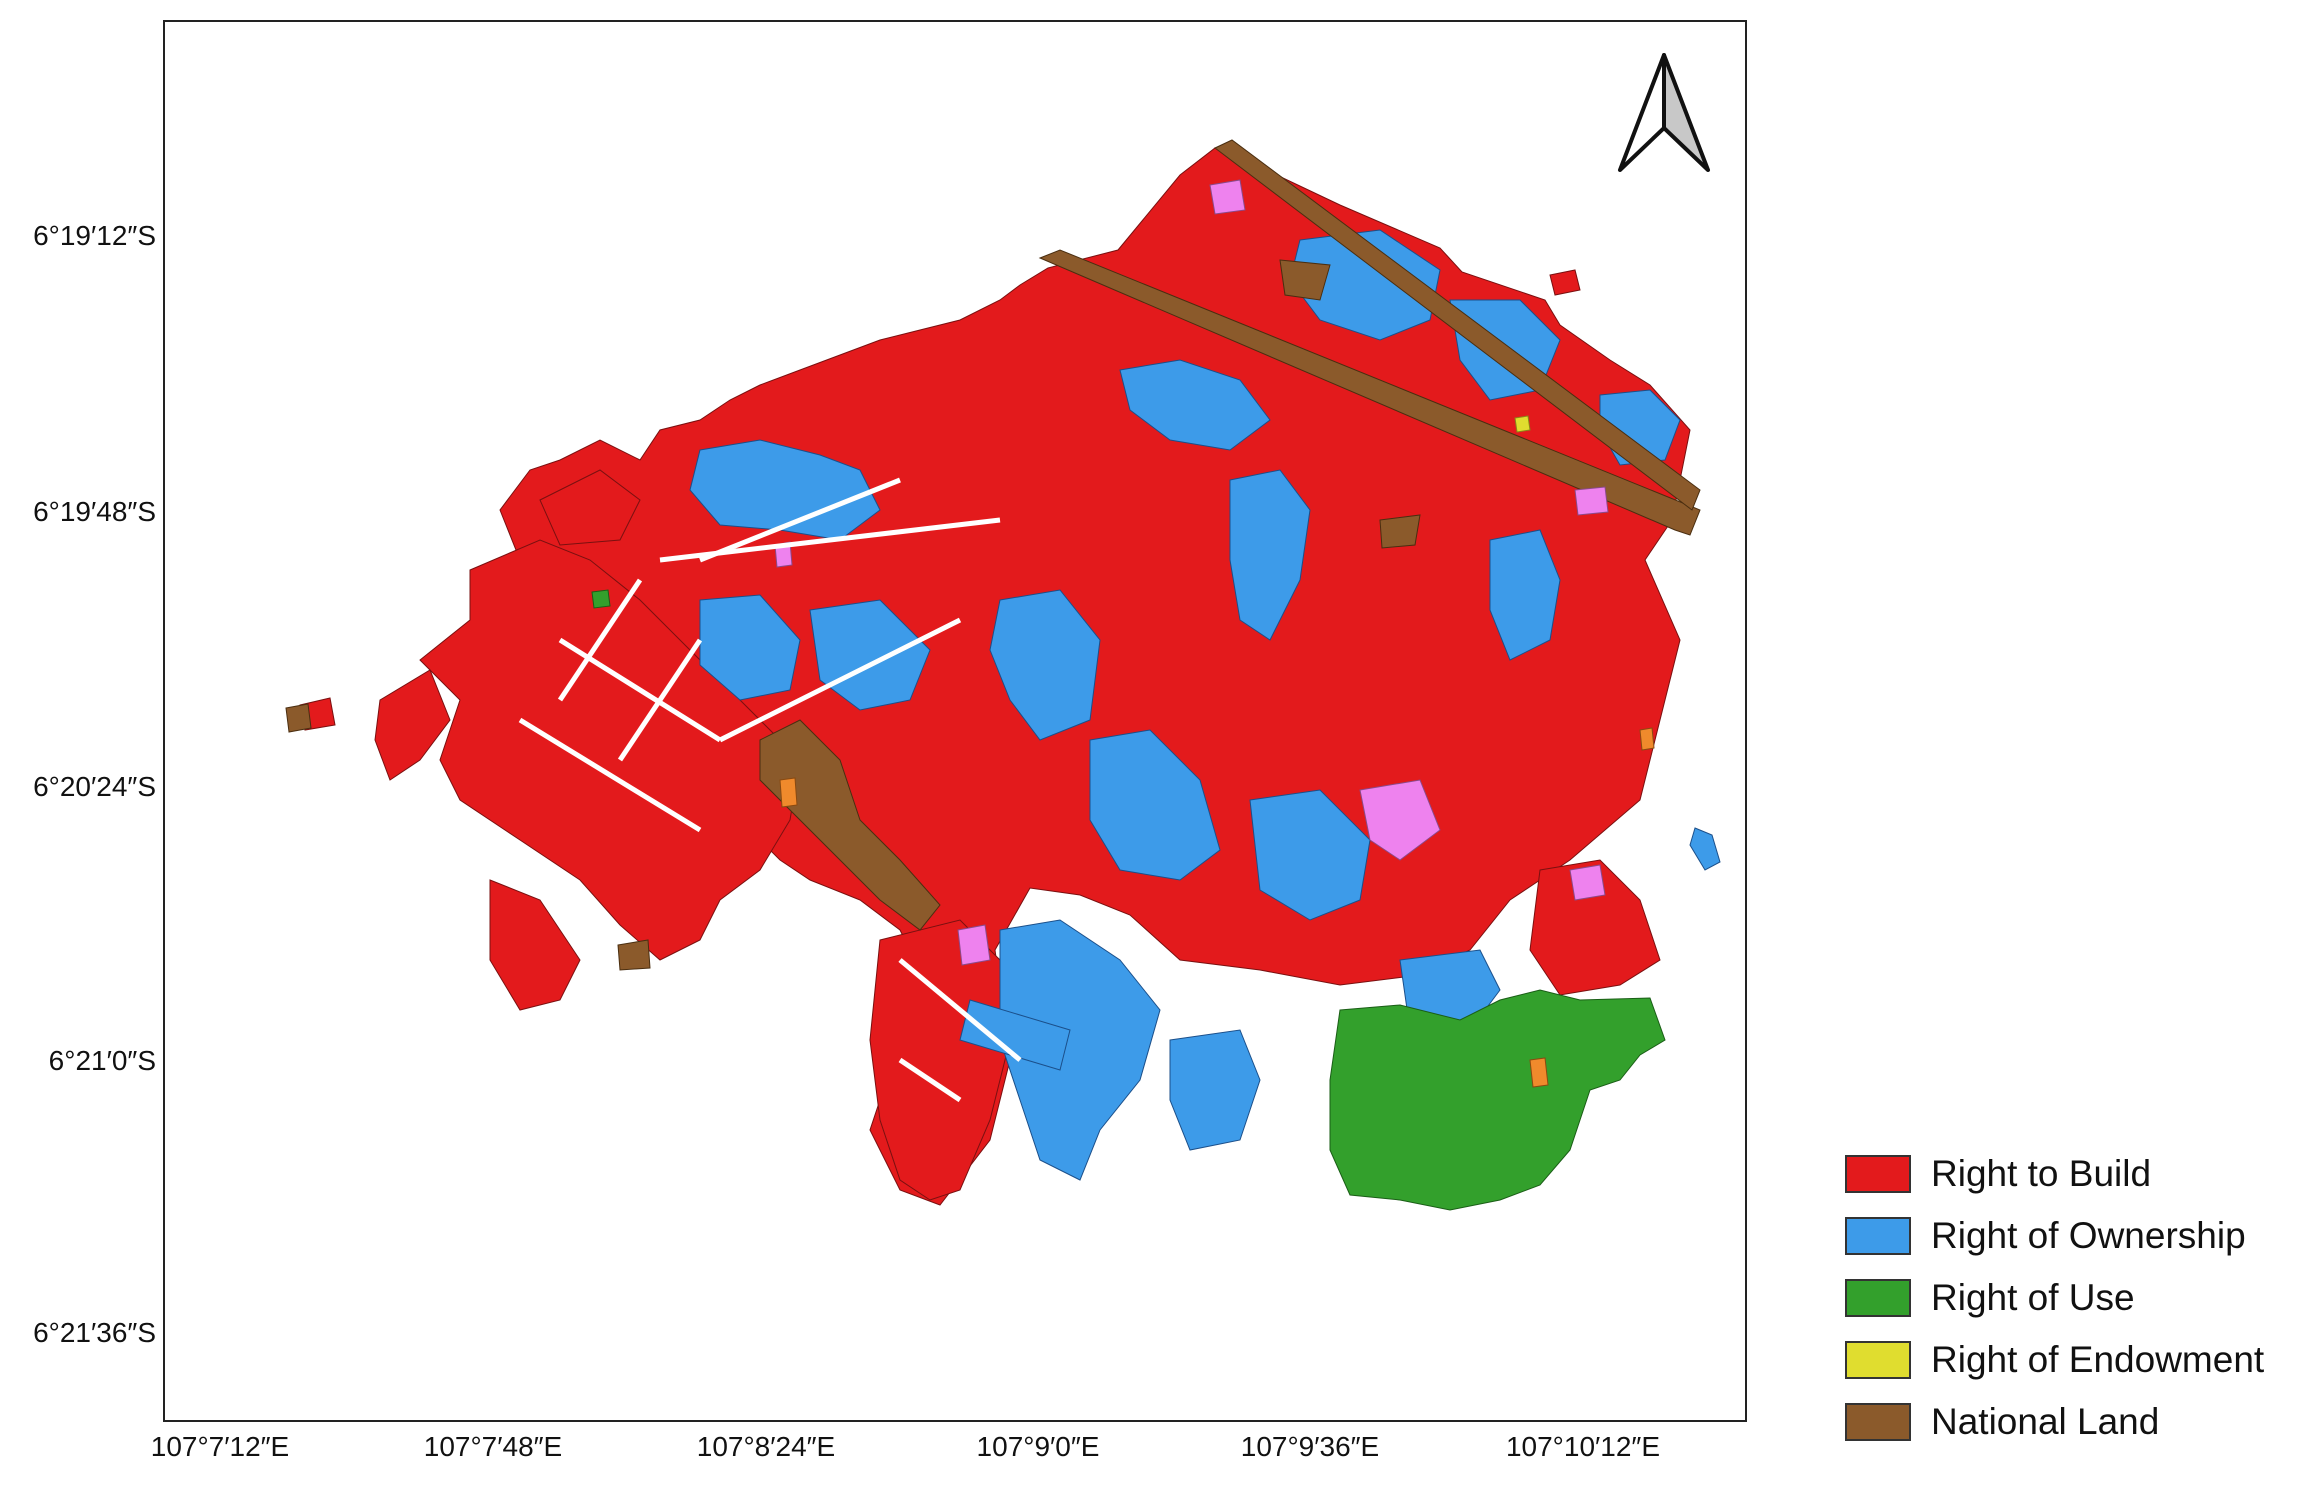  What do you see at coordinates (1310, 1446) in the screenshot?
I see `longitude-label: 107°9′36″E` at bounding box center [1310, 1446].